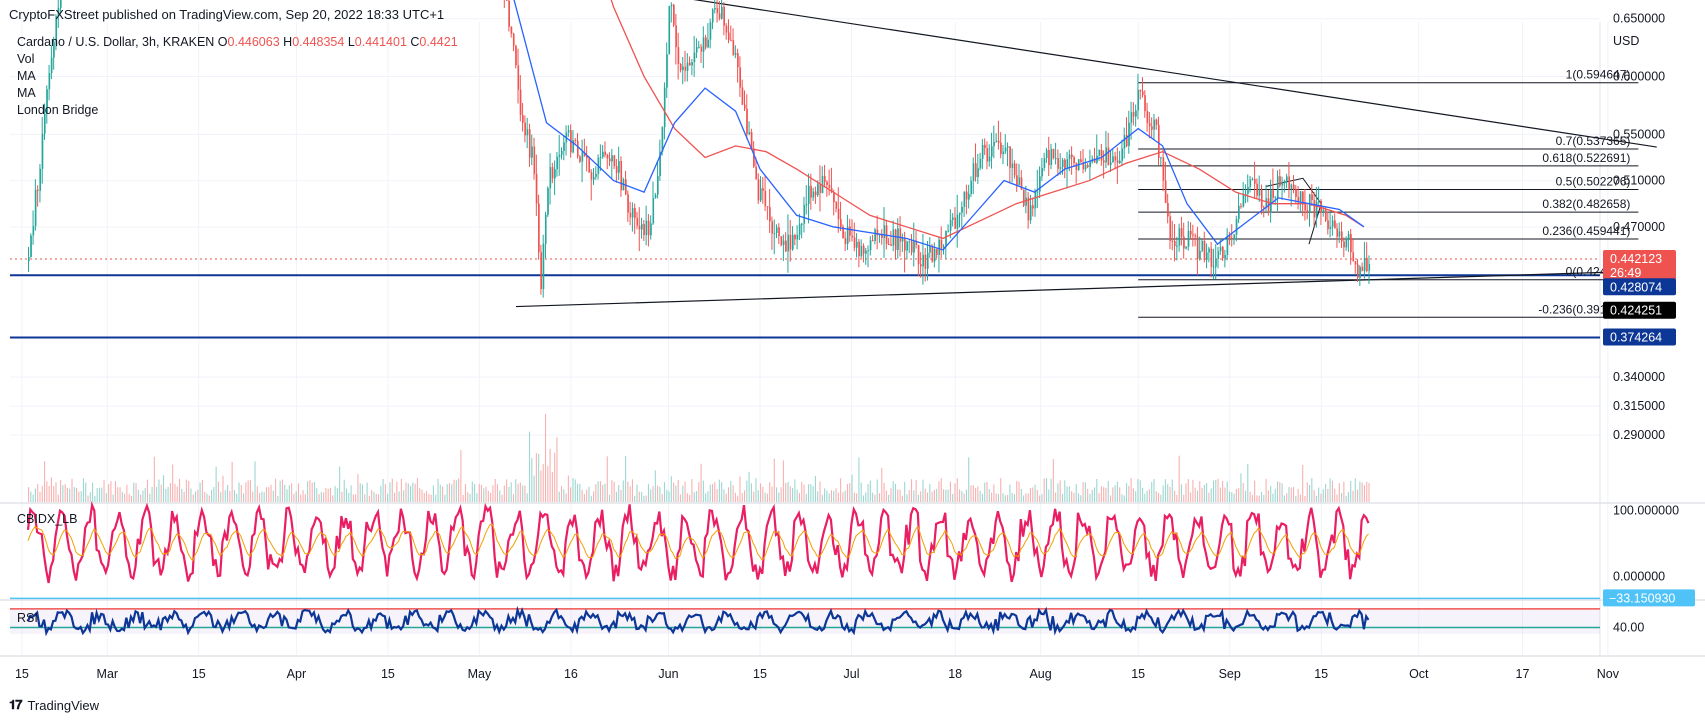 Image resolution: width=1705 pixels, height=722 pixels. What do you see at coordinates (1639, 19) in the screenshot?
I see `price-tick-label: 0.650000` at bounding box center [1639, 19].